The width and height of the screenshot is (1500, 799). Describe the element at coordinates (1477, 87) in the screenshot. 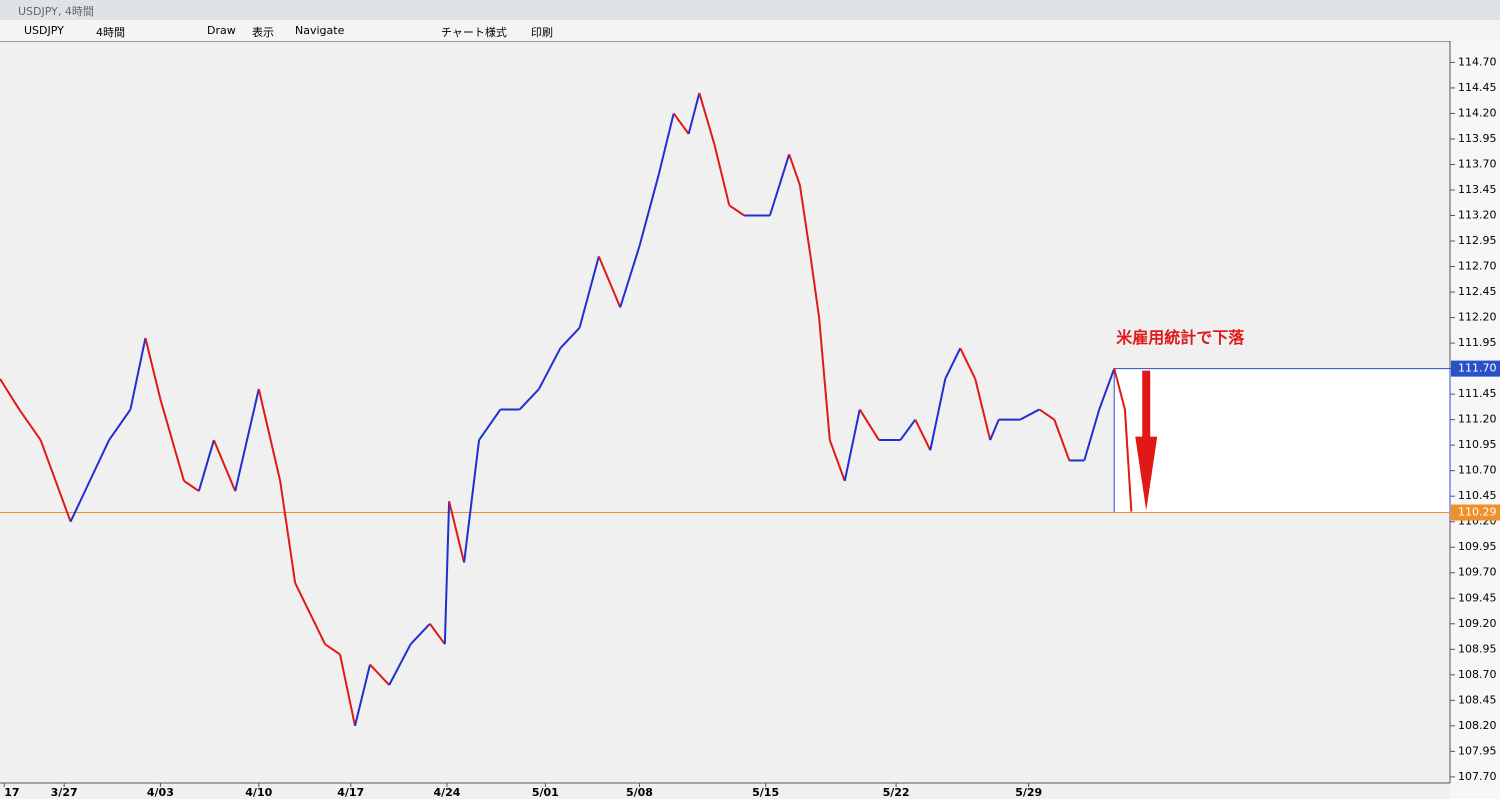

I see `y-tick-label: 114.45` at that location.